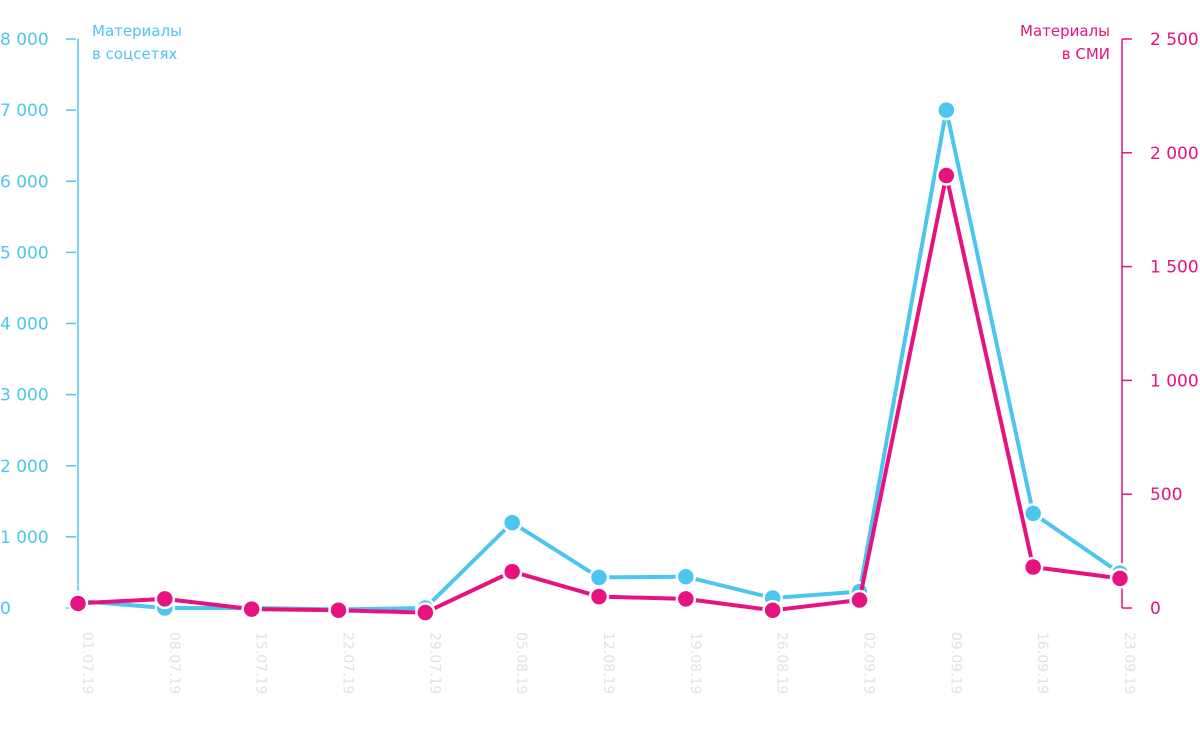 This screenshot has width=1200, height=746. I want to click on x-tick-label: 05.08.19, so click(521, 663).